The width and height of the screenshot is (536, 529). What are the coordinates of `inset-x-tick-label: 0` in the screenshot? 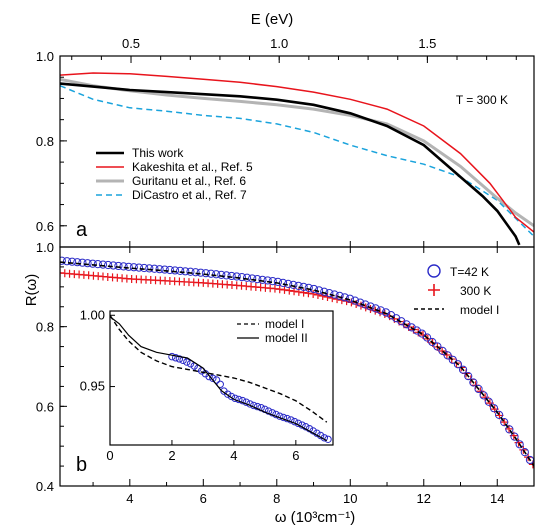 It's located at (109, 455).